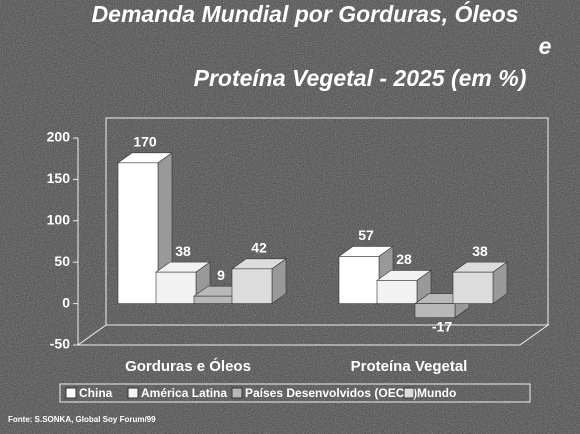  What do you see at coordinates (313, 335) in the screenshot?
I see `floor` at bounding box center [313, 335].